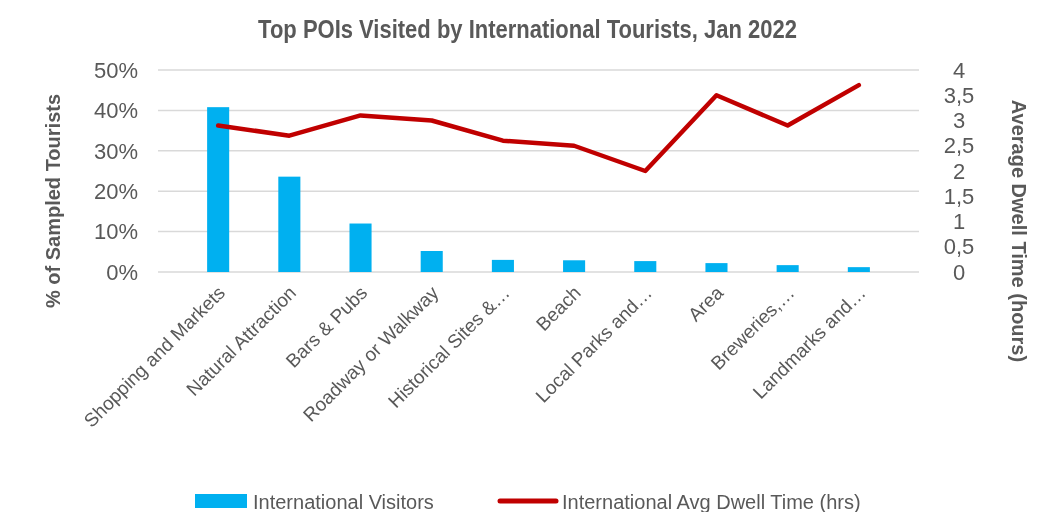  Describe the element at coordinates (527, 29) in the screenshot. I see `chart-title: Top POIs Visited by International Tourists, Jan 2022` at that location.